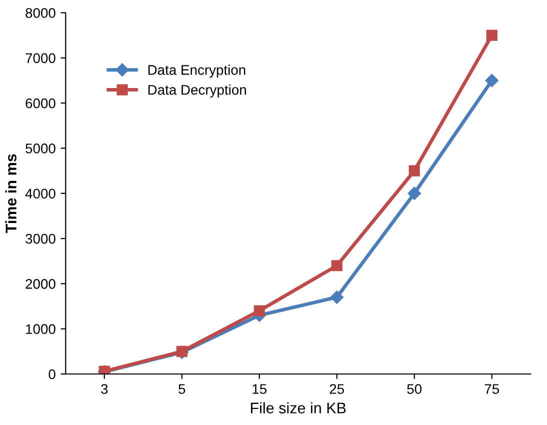  I want to click on y-axis-title: Time in ms, so click(10, 193).